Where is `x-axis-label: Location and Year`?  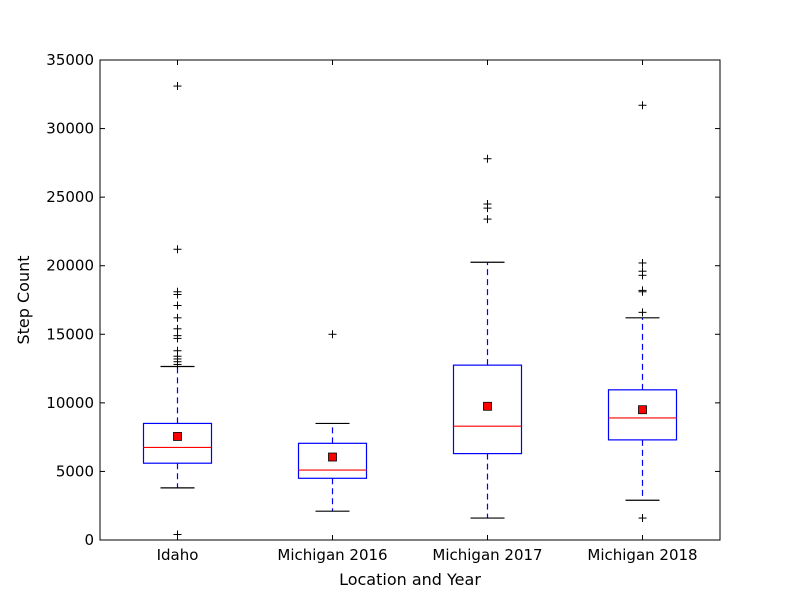
x-axis-label: Location and Year is located at coordinates (410, 579).